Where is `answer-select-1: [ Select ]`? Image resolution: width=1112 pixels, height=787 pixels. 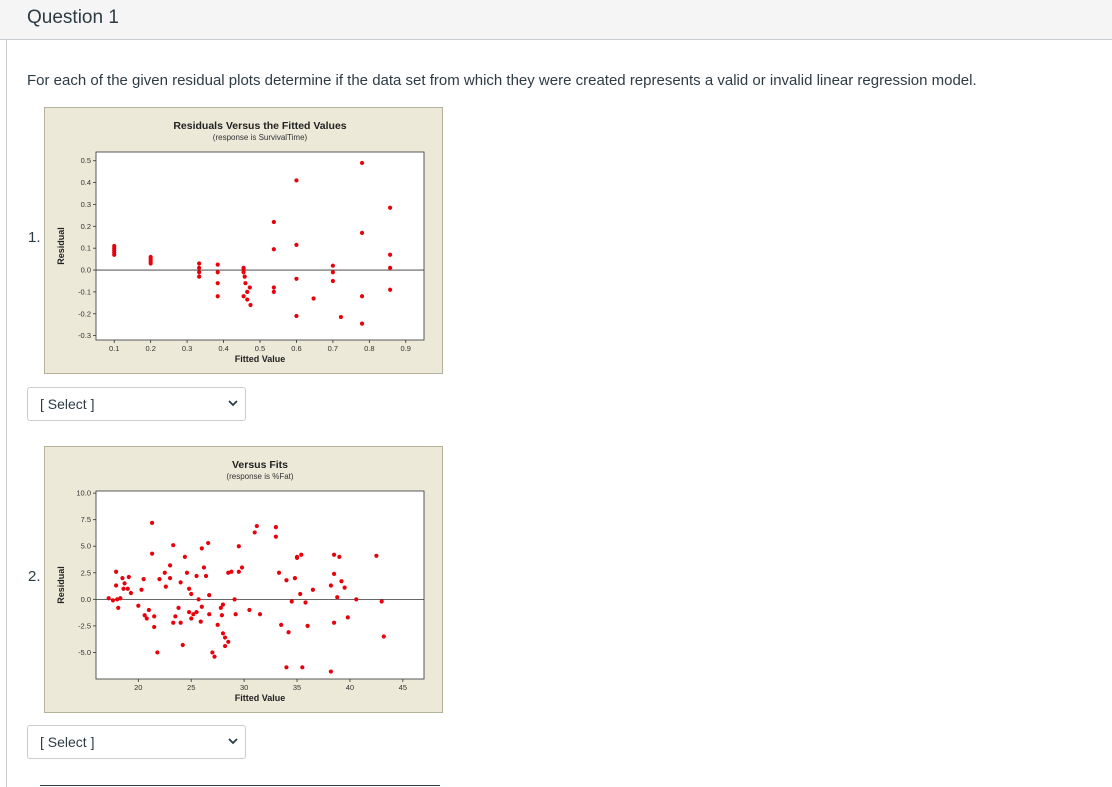 answer-select-1: [ Select ] is located at coordinates (136, 404).